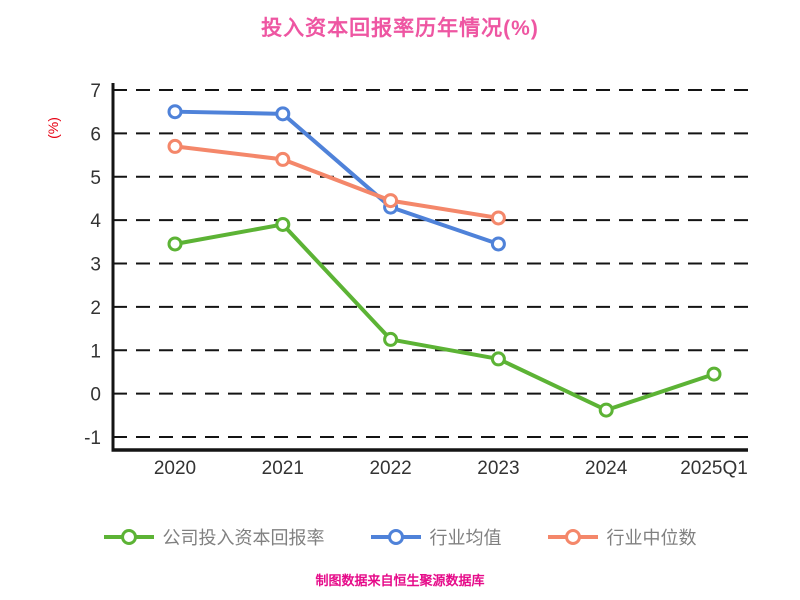  Describe the element at coordinates (95, 351) in the screenshot. I see `y-tick-label: 1` at that location.